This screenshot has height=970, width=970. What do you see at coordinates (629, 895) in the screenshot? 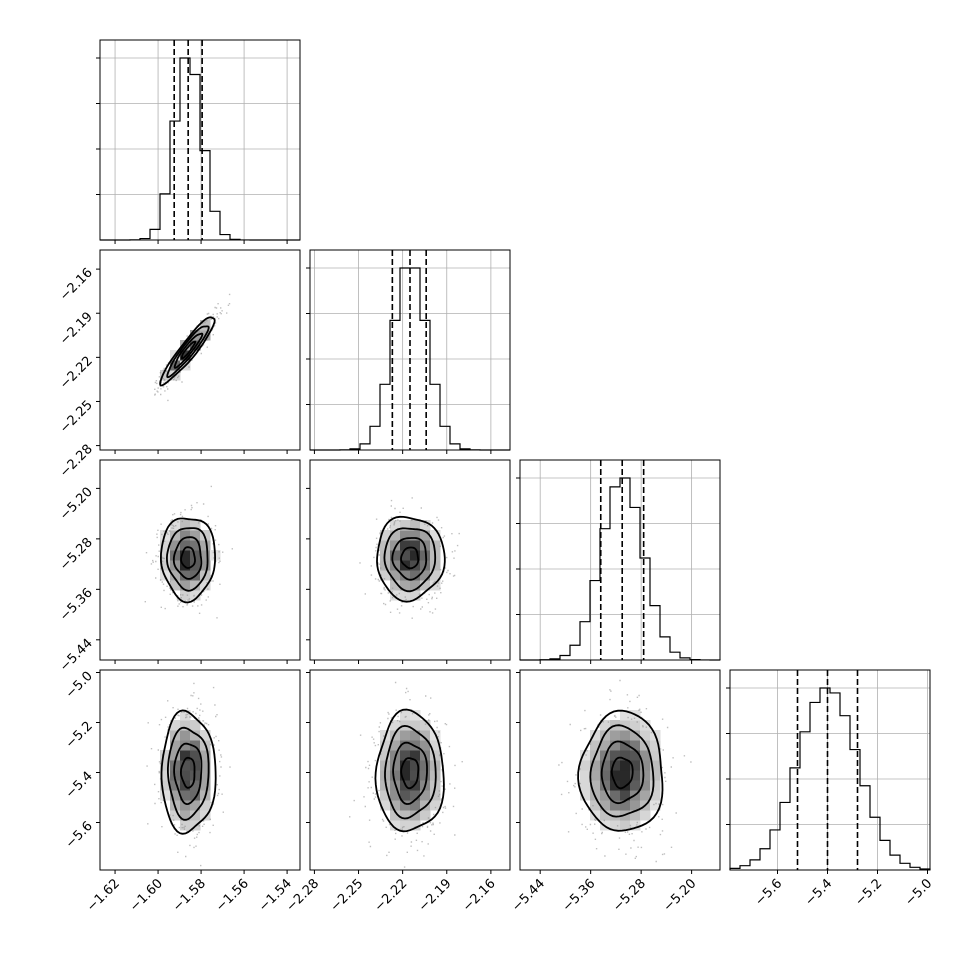
I see `x-tick-label-2-2: −5.28` at bounding box center [629, 895].